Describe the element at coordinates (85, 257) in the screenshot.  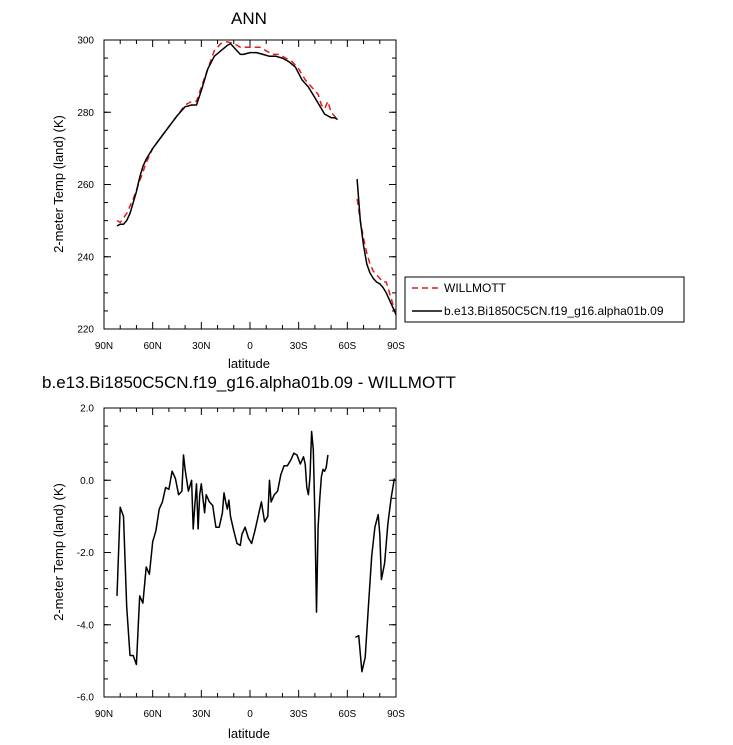
I see `top-ytick-label: 240` at that location.